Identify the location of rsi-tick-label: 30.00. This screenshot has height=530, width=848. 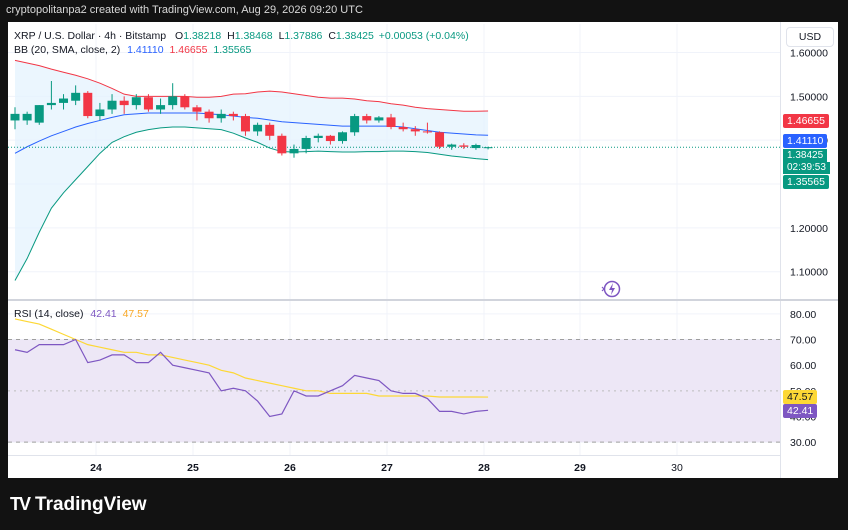
(803, 443).